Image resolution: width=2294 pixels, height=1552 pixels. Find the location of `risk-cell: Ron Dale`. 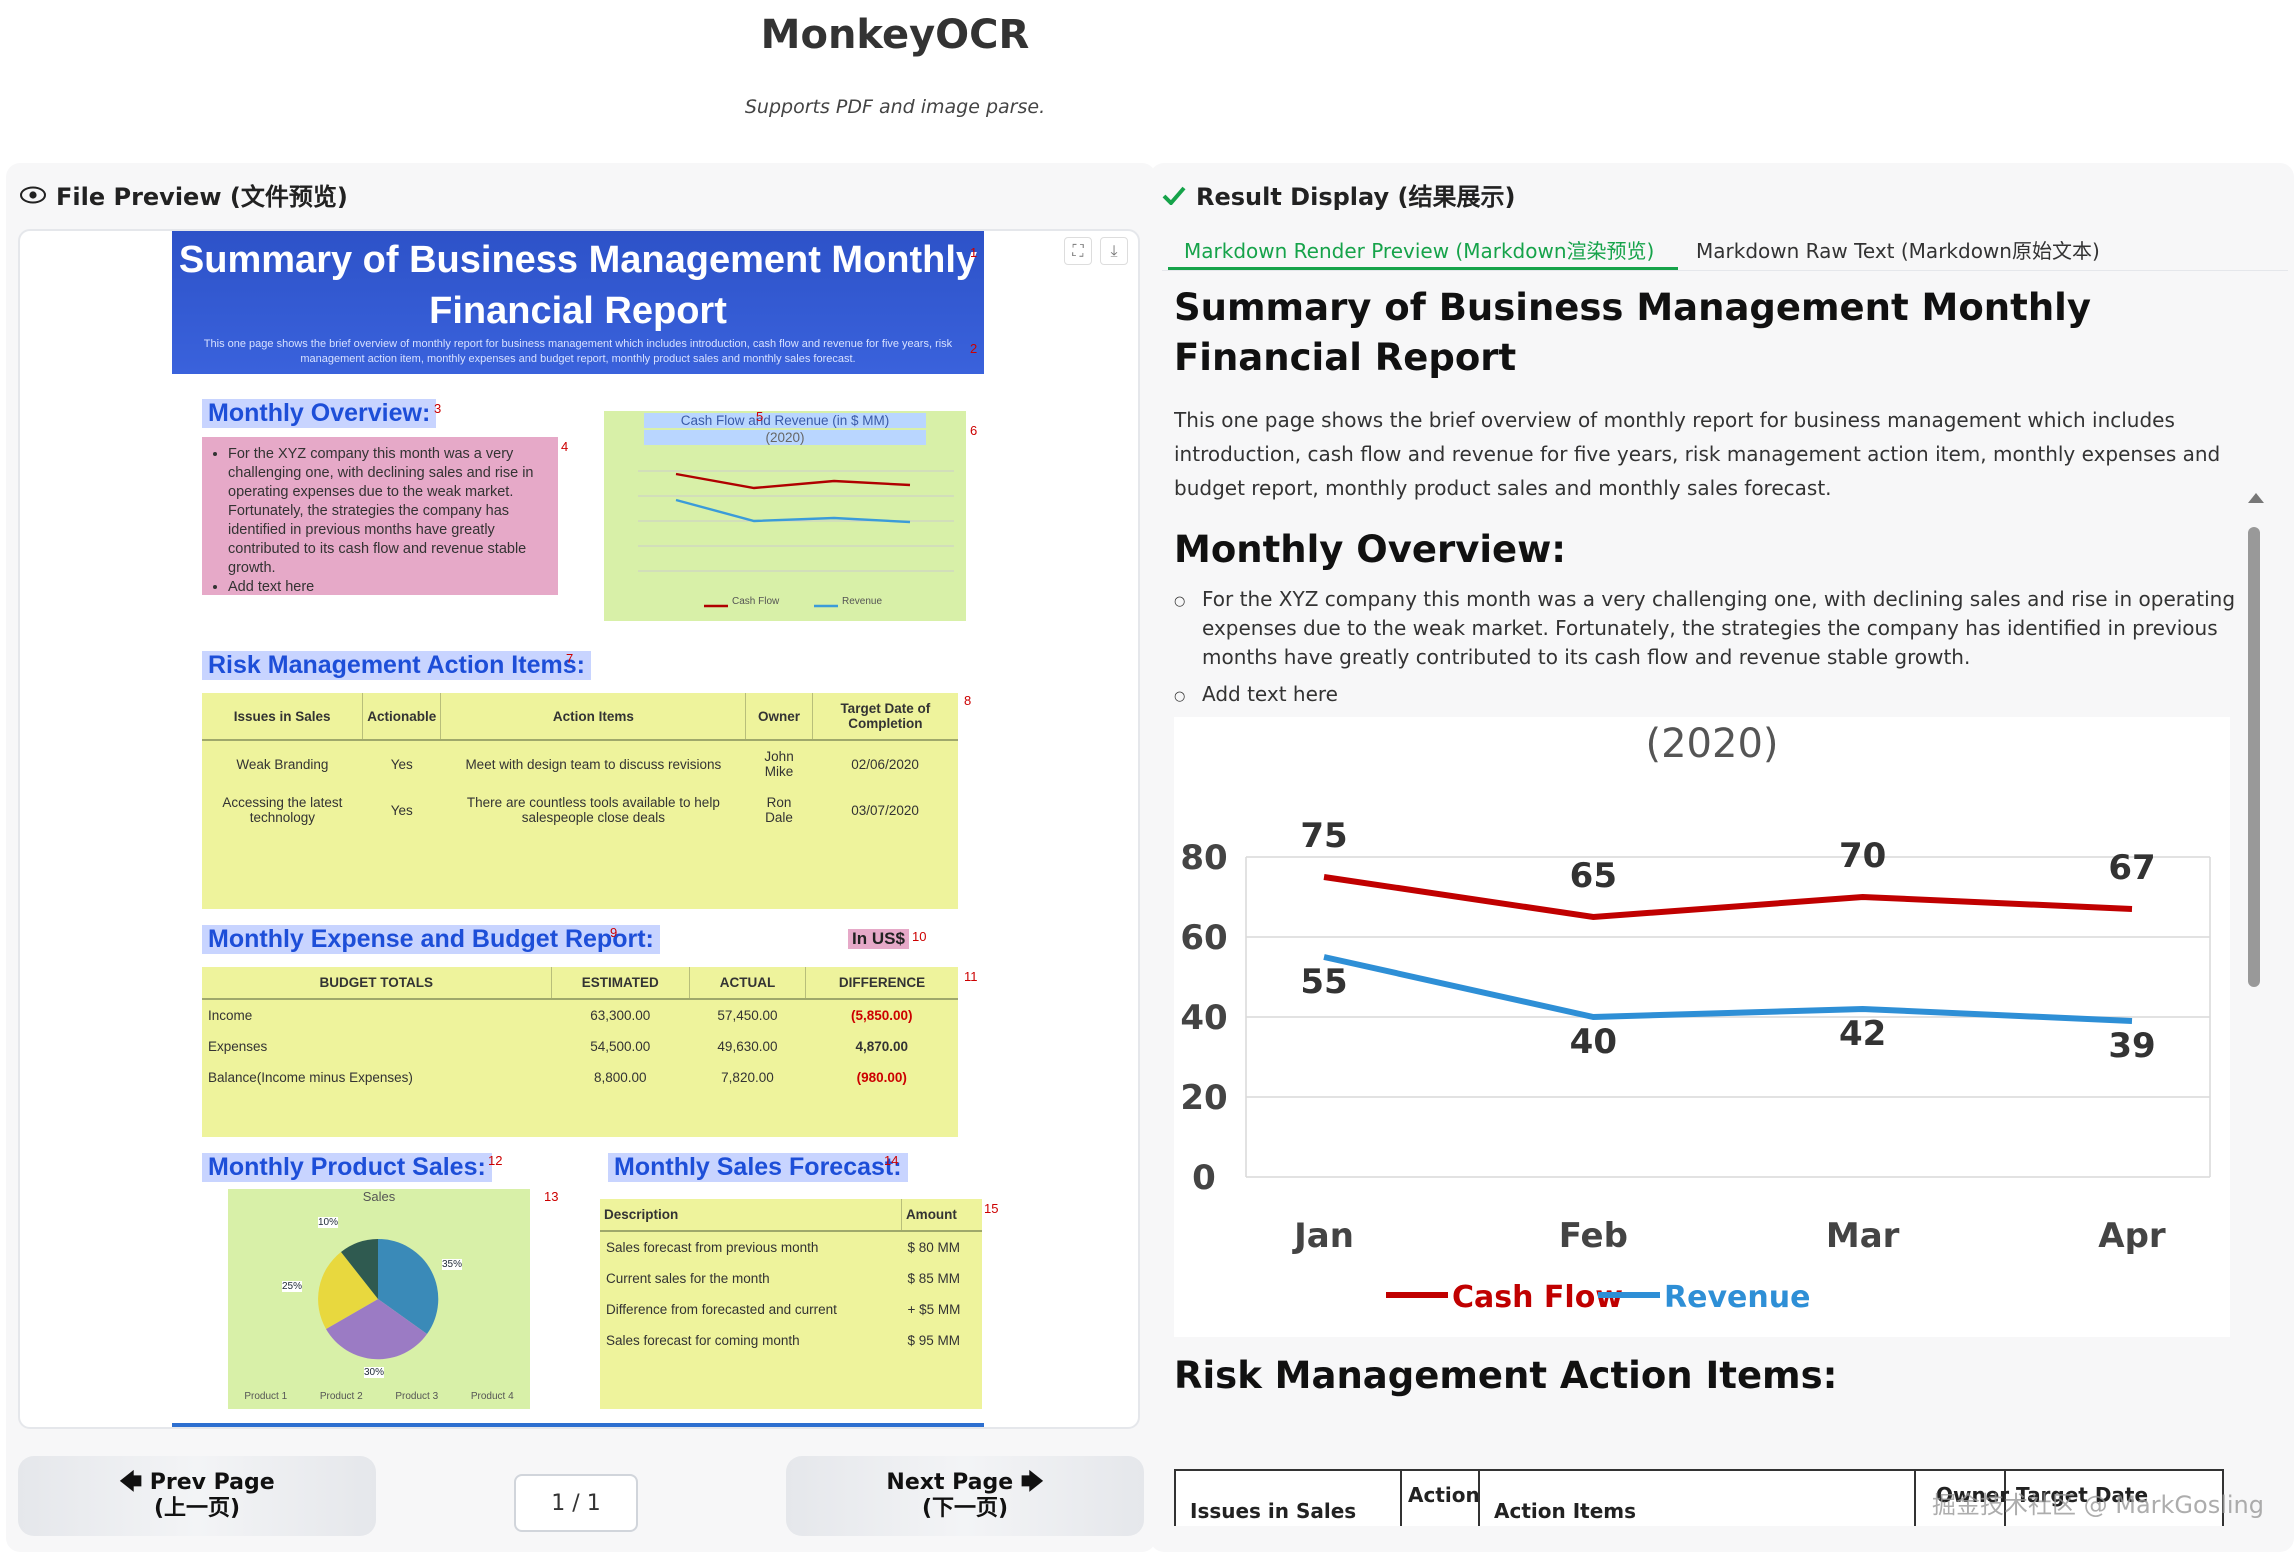

risk-cell: Ron Dale is located at coordinates (779, 810).